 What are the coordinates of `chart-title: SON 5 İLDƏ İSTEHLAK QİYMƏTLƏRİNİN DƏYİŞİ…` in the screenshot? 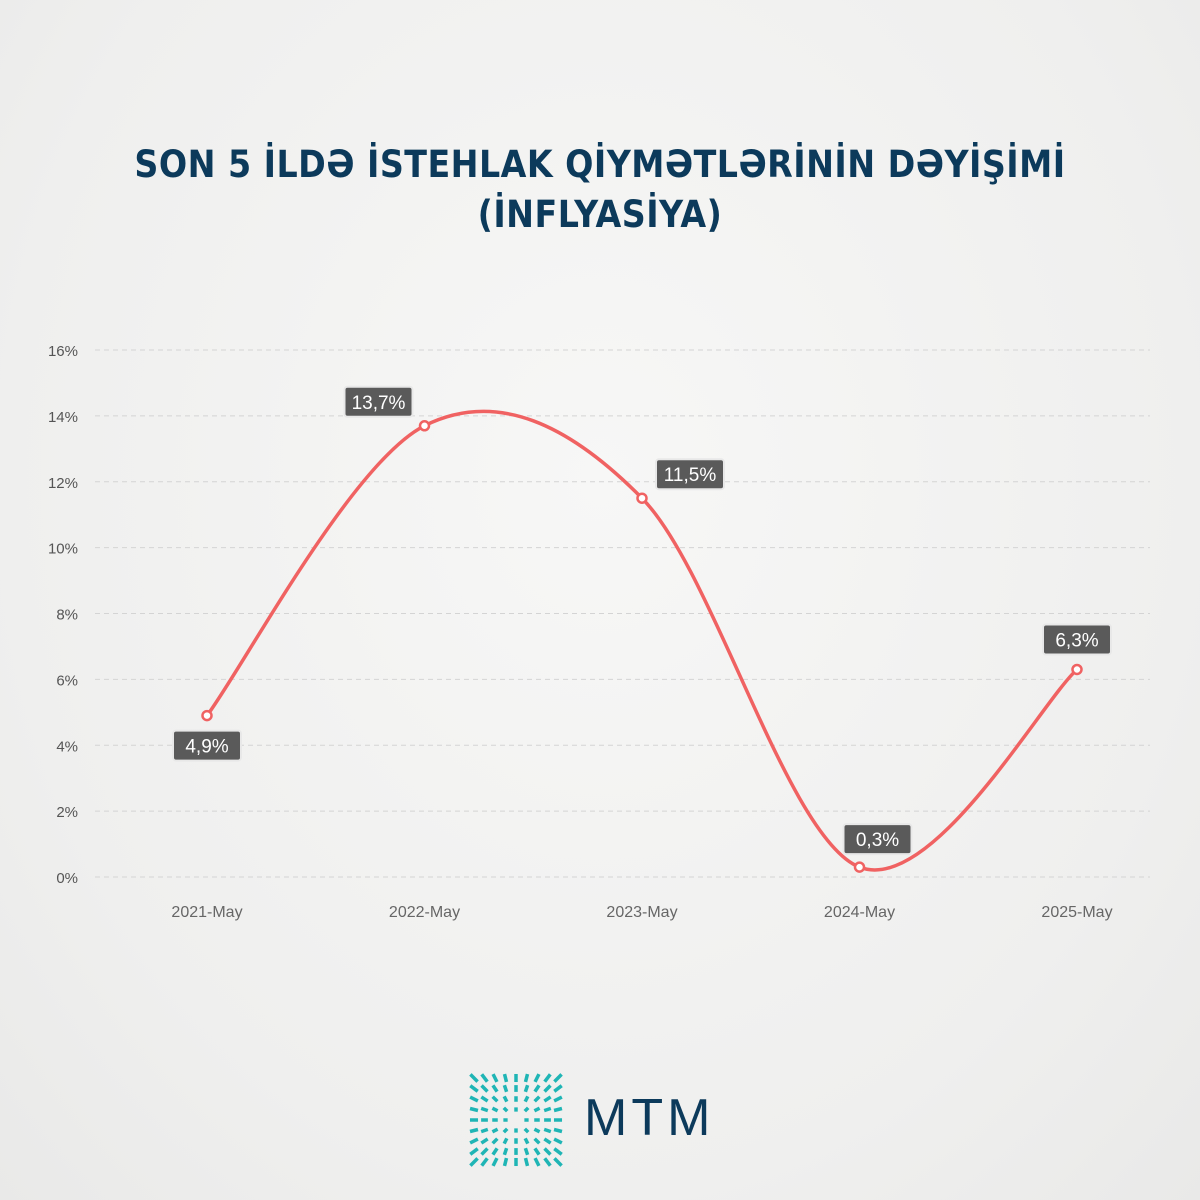 It's located at (600, 190).